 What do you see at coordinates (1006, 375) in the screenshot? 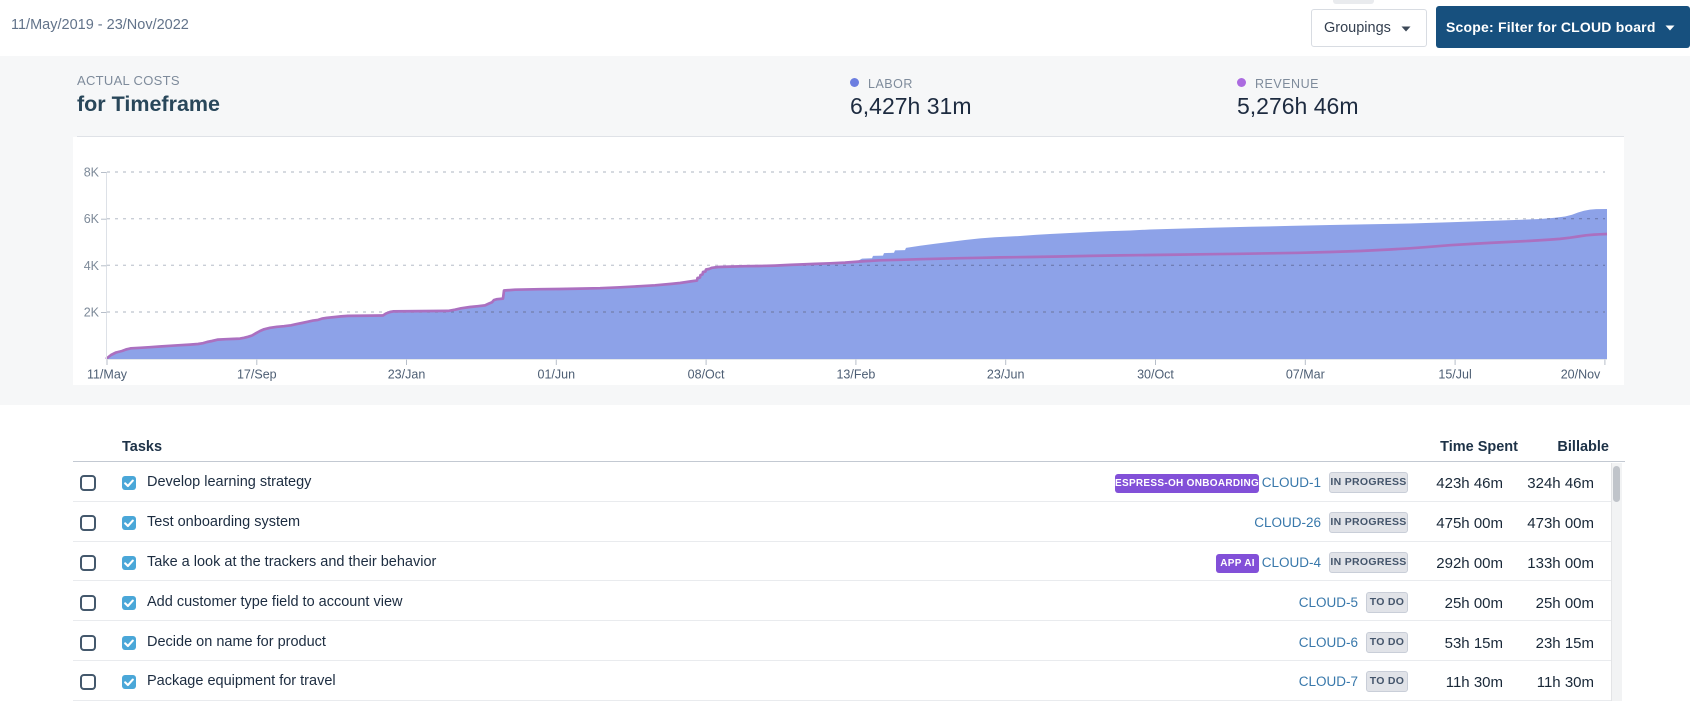
I see `svg-text: 23/Jun` at bounding box center [1006, 375].